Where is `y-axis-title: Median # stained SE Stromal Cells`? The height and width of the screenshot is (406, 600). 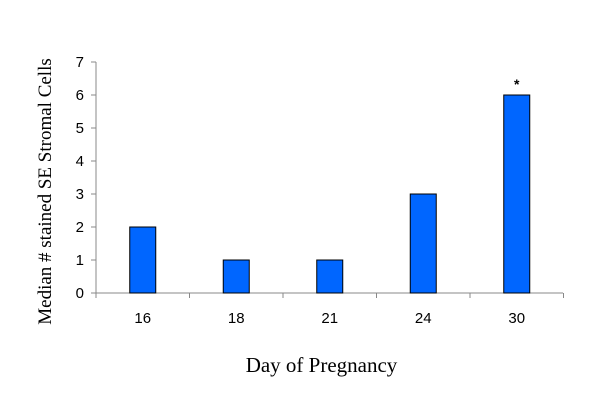 y-axis-title: Median # stained SE Stromal Cells is located at coordinates (45, 191).